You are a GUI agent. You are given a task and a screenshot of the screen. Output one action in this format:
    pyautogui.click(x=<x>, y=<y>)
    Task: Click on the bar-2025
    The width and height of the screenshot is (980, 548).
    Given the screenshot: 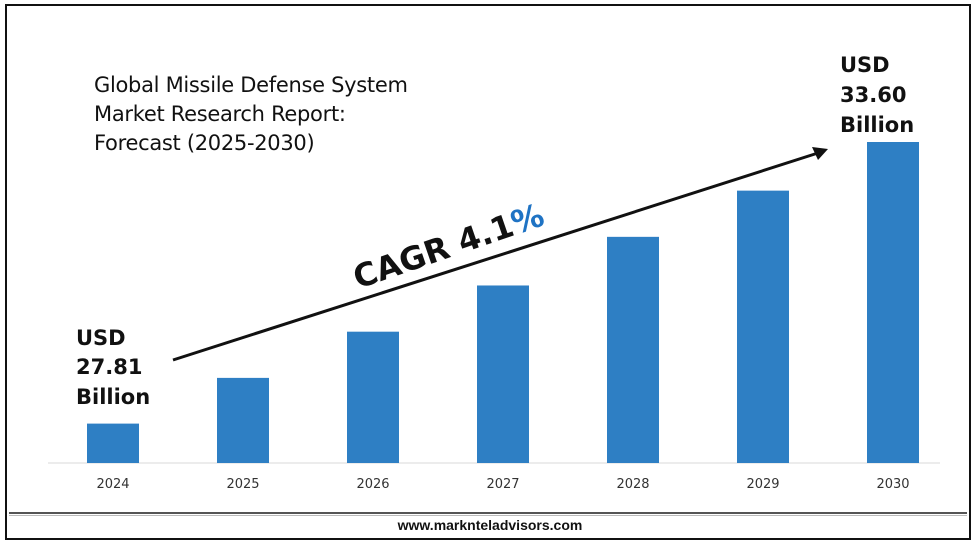 What is the action you would take?
    pyautogui.click(x=243, y=420)
    